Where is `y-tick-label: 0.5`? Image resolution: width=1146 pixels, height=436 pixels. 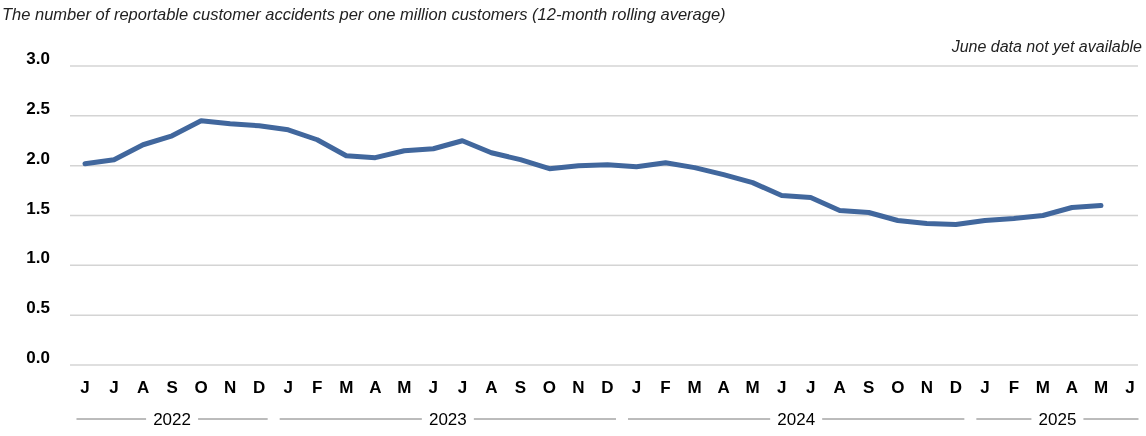
y-tick-label: 0.5 is located at coordinates (38, 308).